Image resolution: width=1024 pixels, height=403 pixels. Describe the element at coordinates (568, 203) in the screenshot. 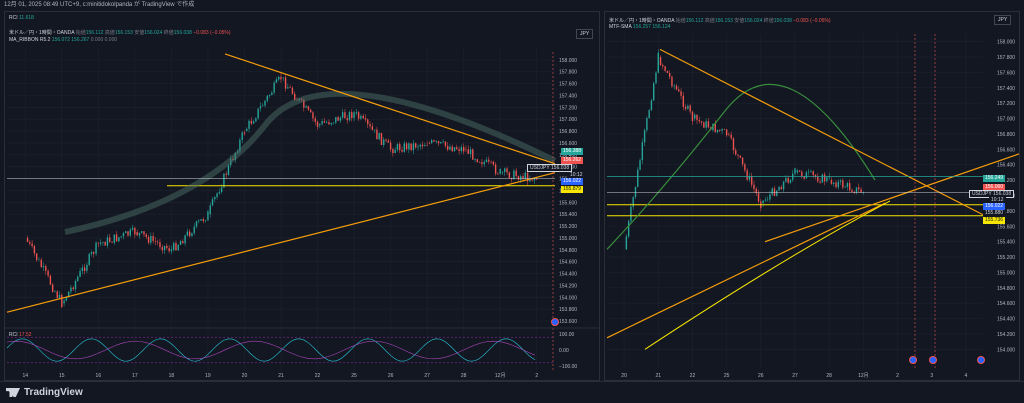

I see `price-axis-label: 155.600` at that location.